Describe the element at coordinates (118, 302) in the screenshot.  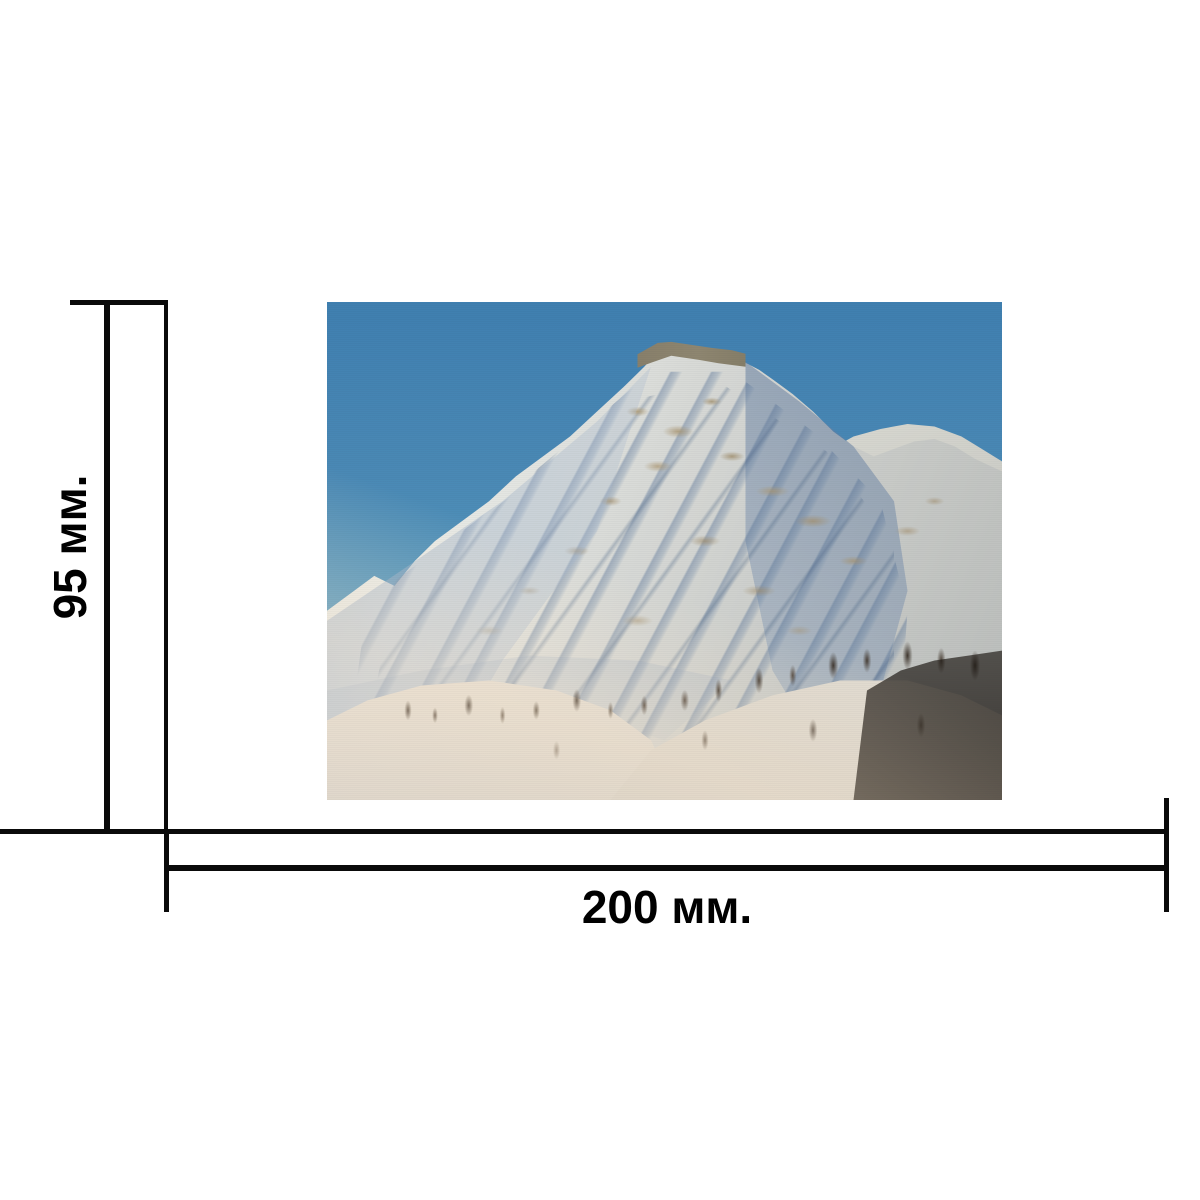
I see `height-dimension-tick-top` at that location.